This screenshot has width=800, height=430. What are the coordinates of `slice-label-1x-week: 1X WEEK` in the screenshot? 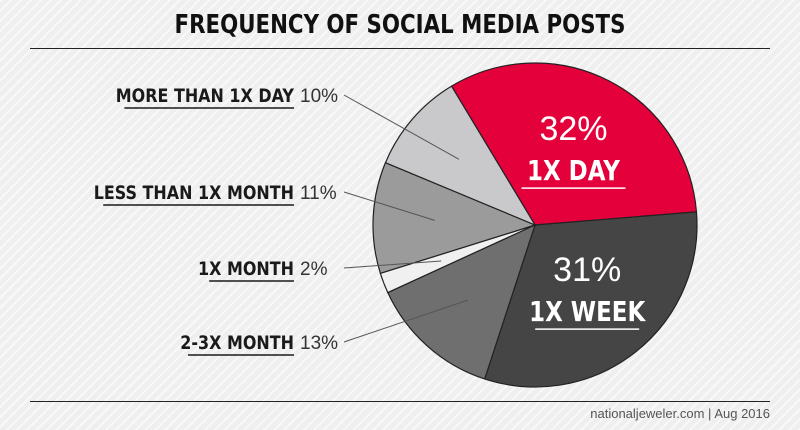 It's located at (587, 312).